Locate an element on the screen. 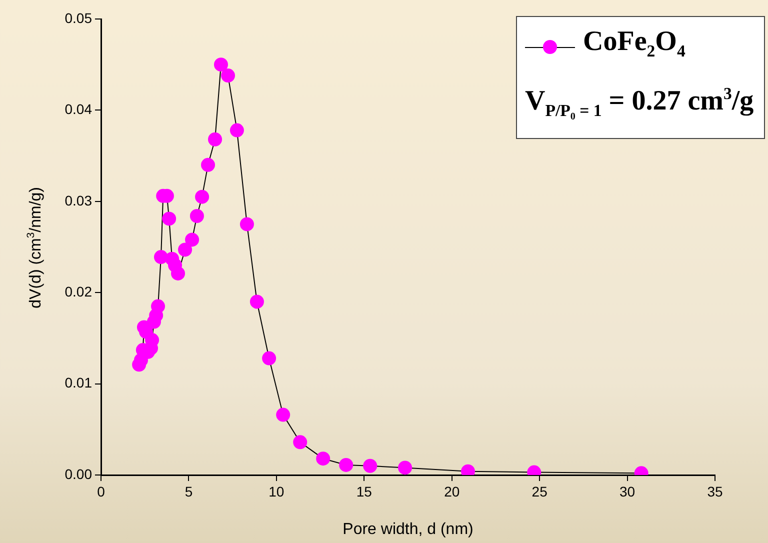 This screenshot has height=543, width=768. x-tick-label: 25 is located at coordinates (540, 491).